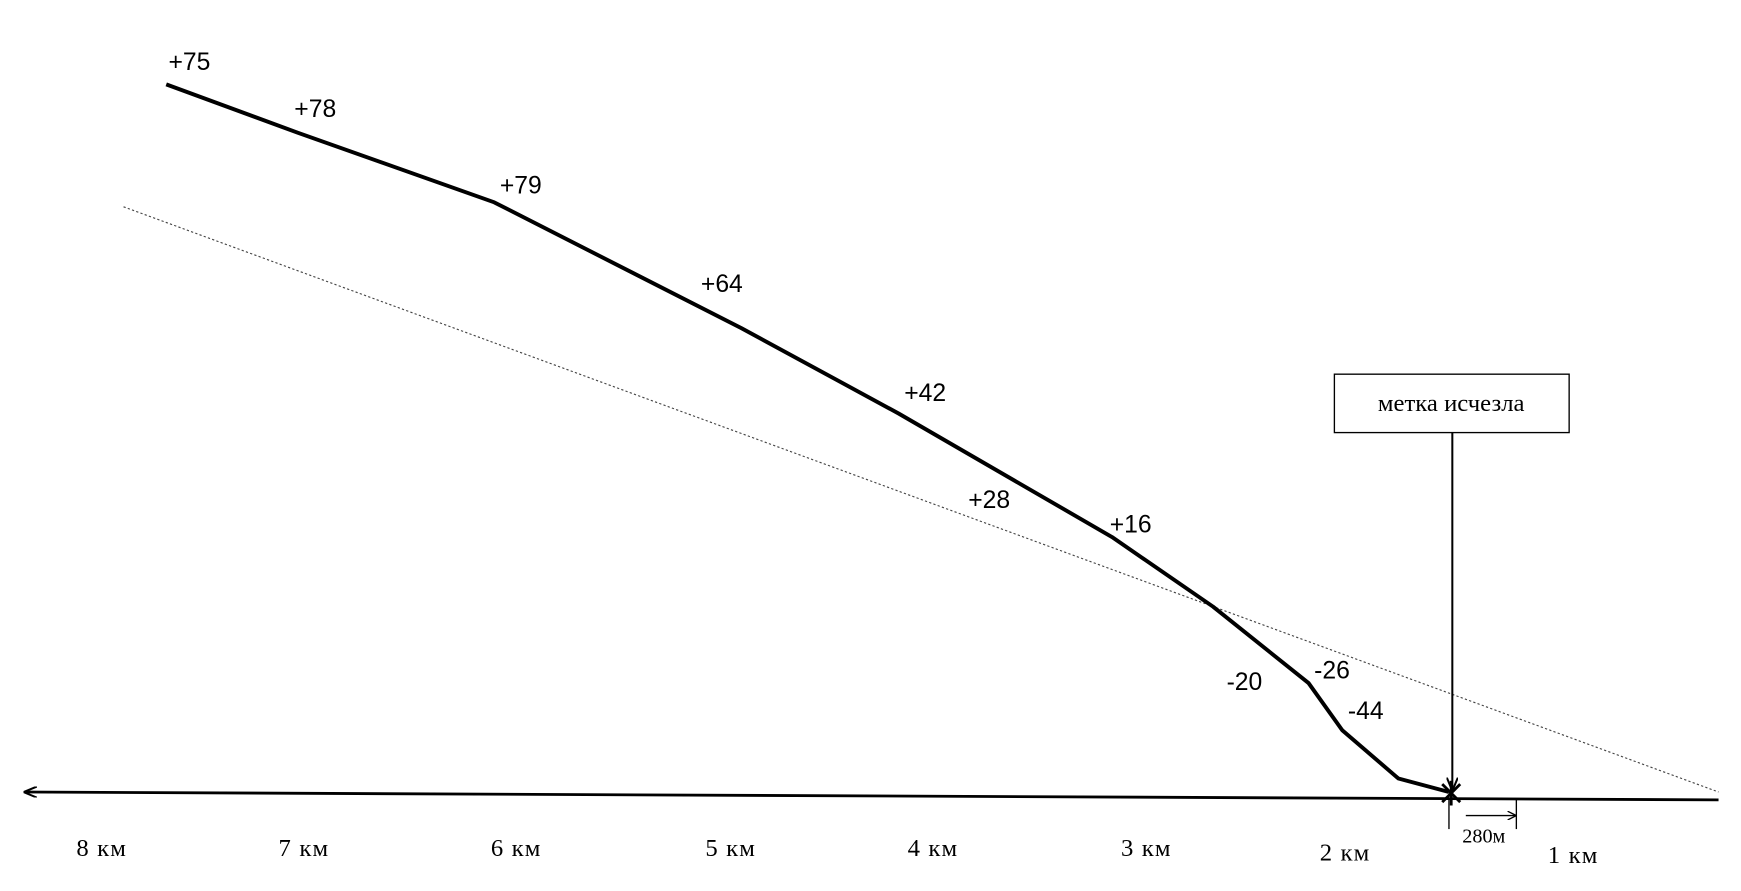 This screenshot has height=891, width=1741. Describe the element at coordinates (1573, 855) in the screenshot. I see `distance-label: 1 км` at that location.